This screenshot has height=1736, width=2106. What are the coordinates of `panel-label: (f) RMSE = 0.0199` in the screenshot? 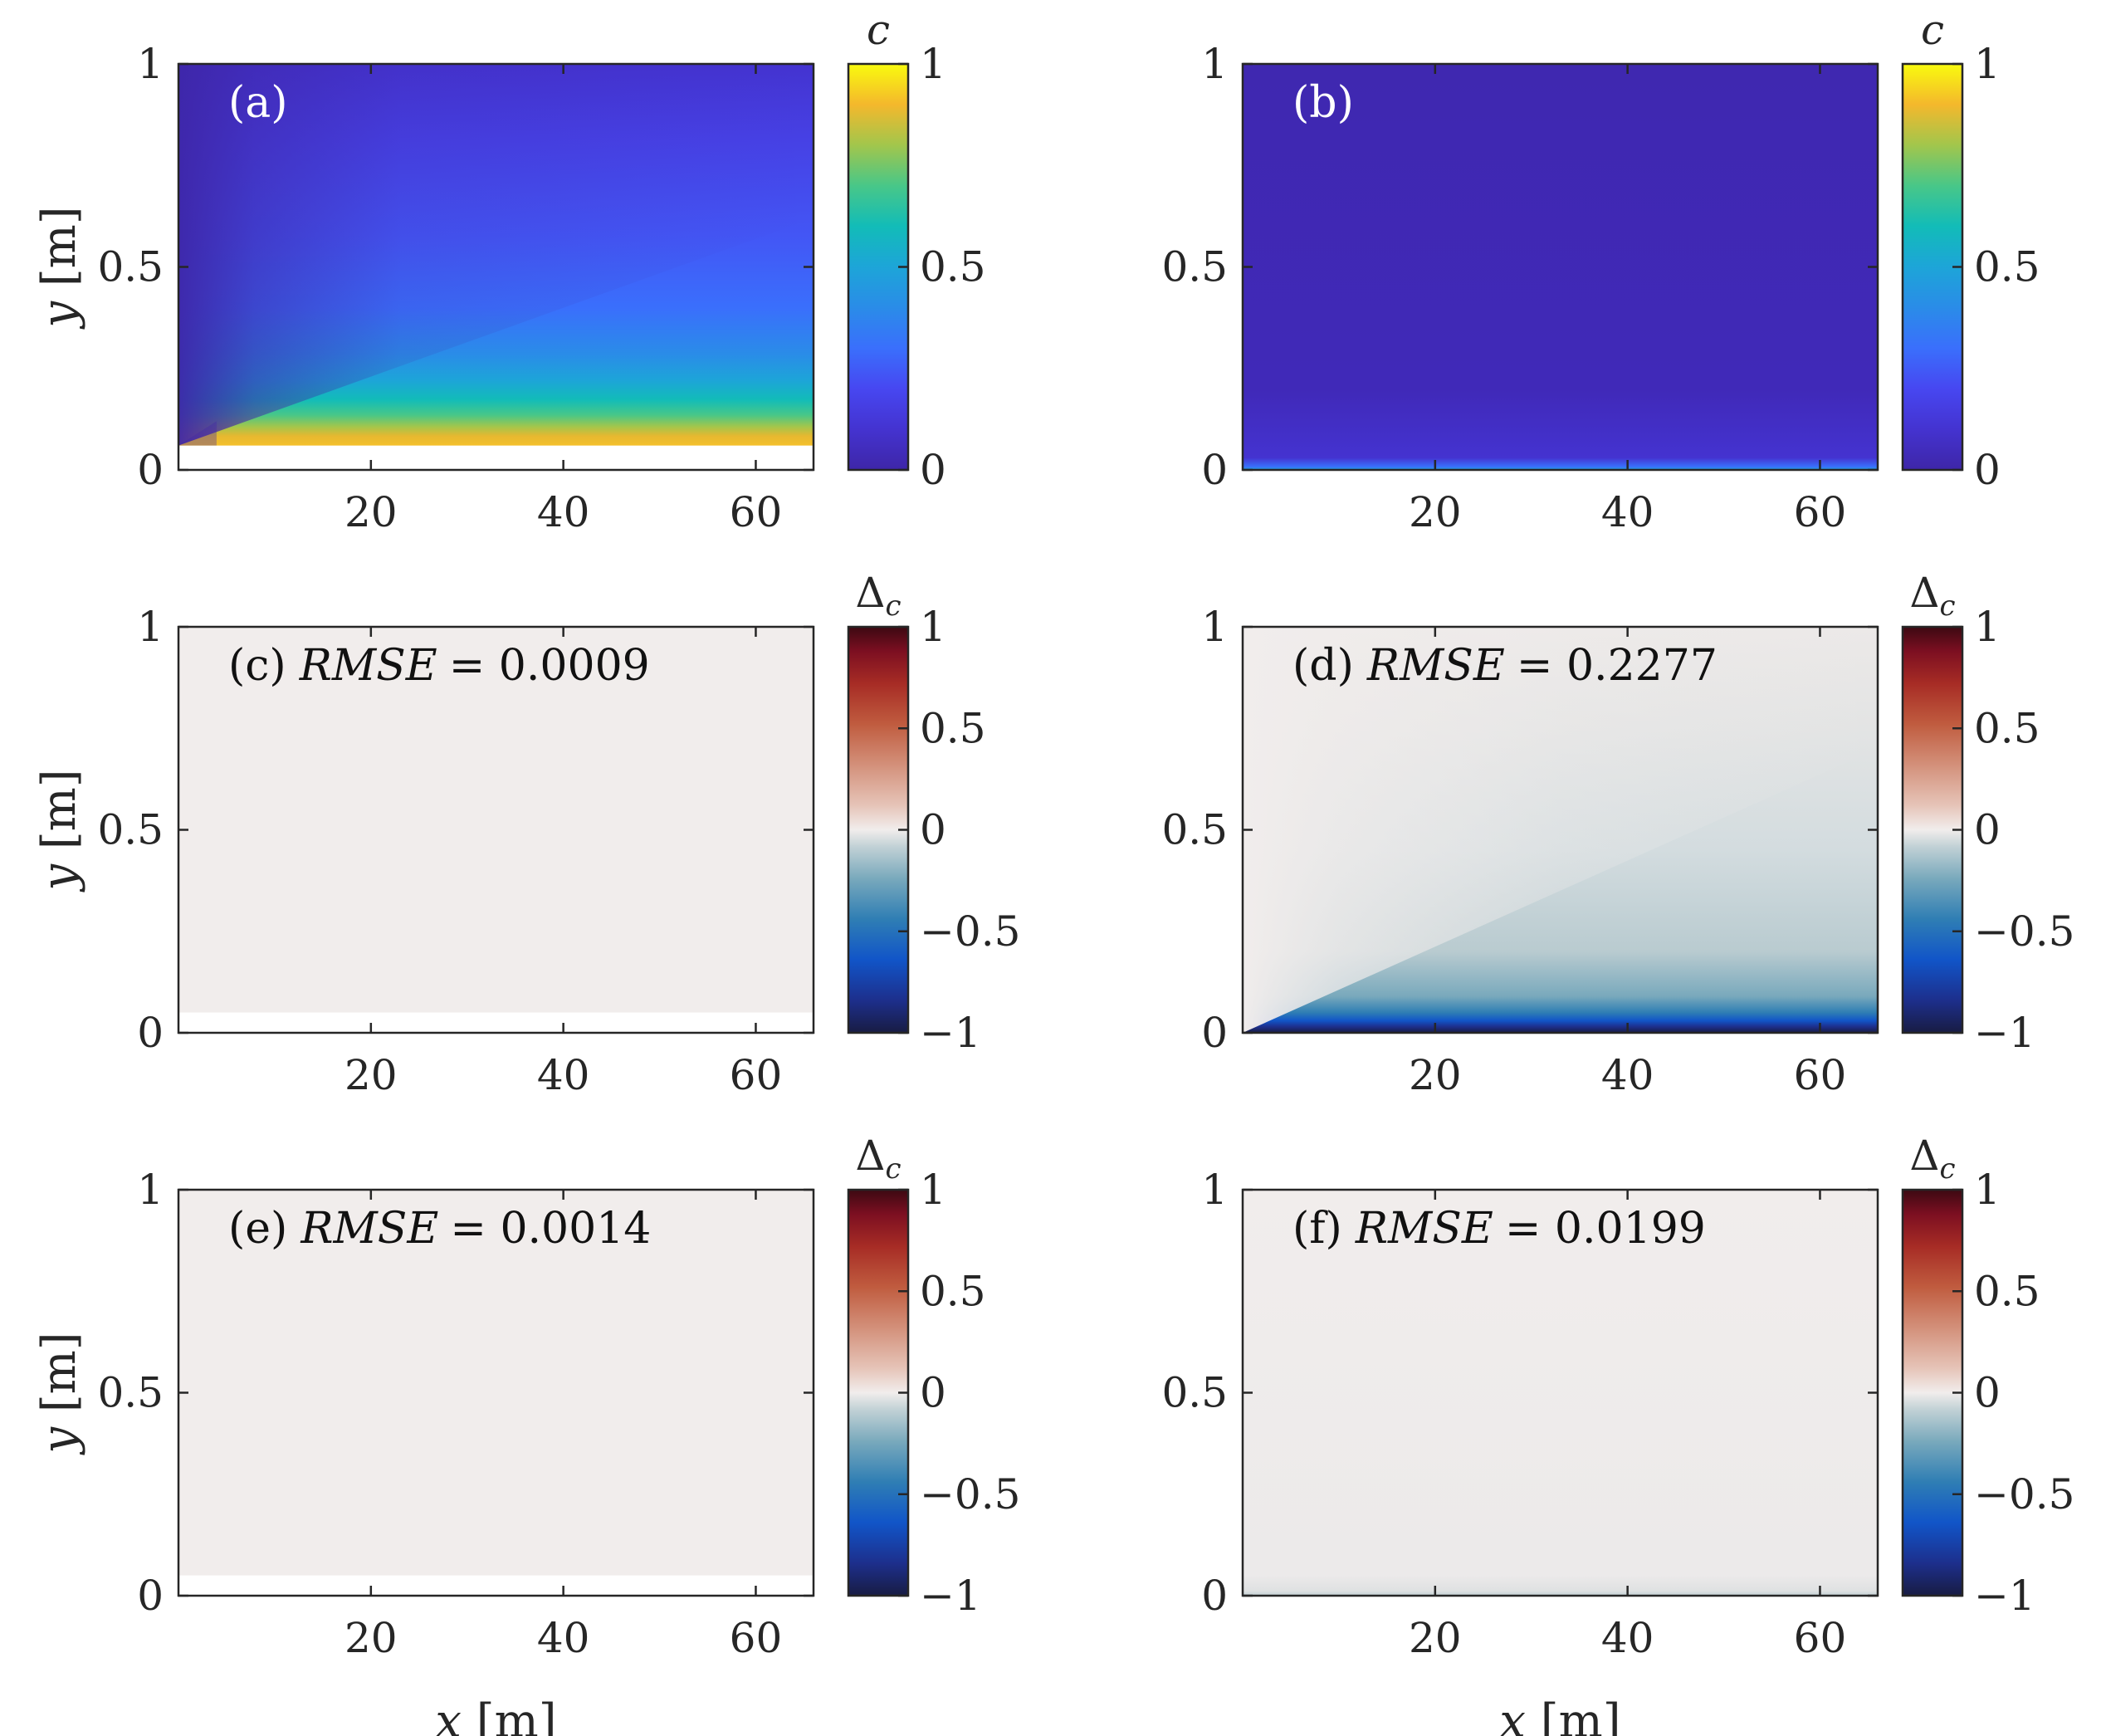 It's located at (1499, 1229).